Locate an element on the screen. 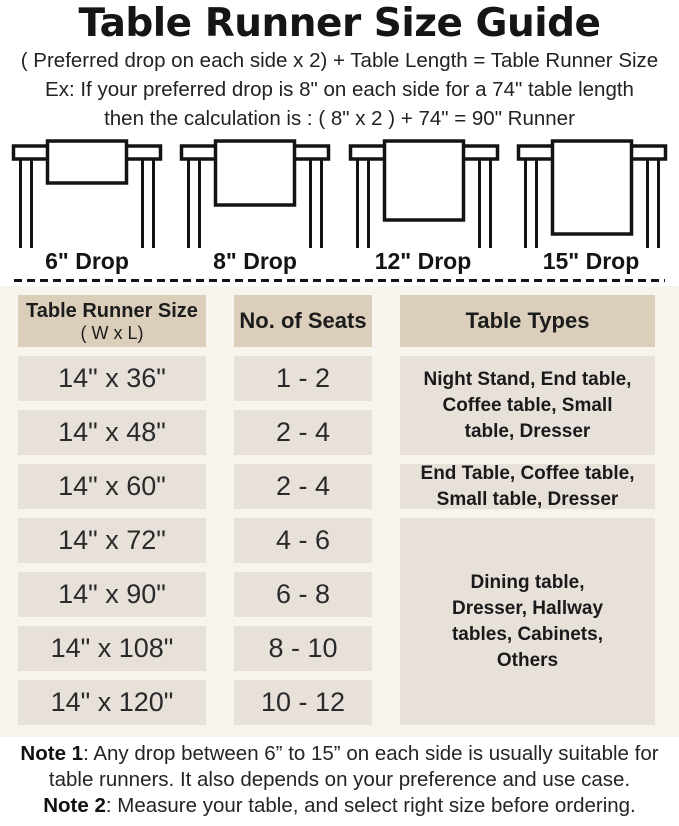  header-runner-size-sub: ( W x L) is located at coordinates (112, 332).